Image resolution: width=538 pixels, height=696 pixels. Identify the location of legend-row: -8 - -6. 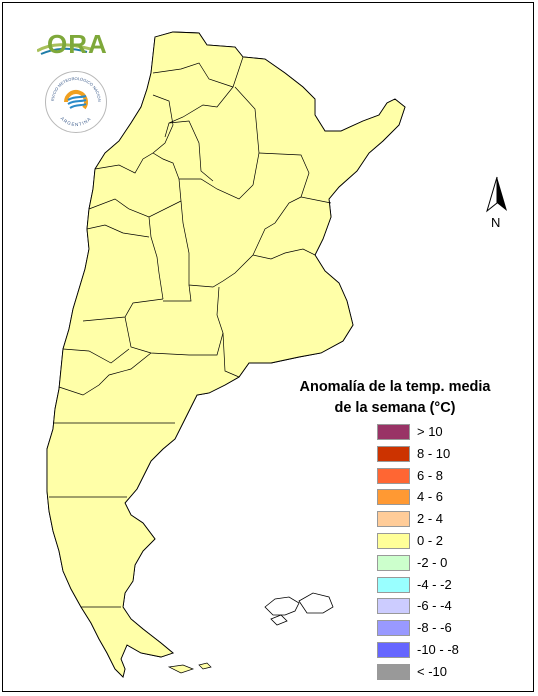
(427, 629).